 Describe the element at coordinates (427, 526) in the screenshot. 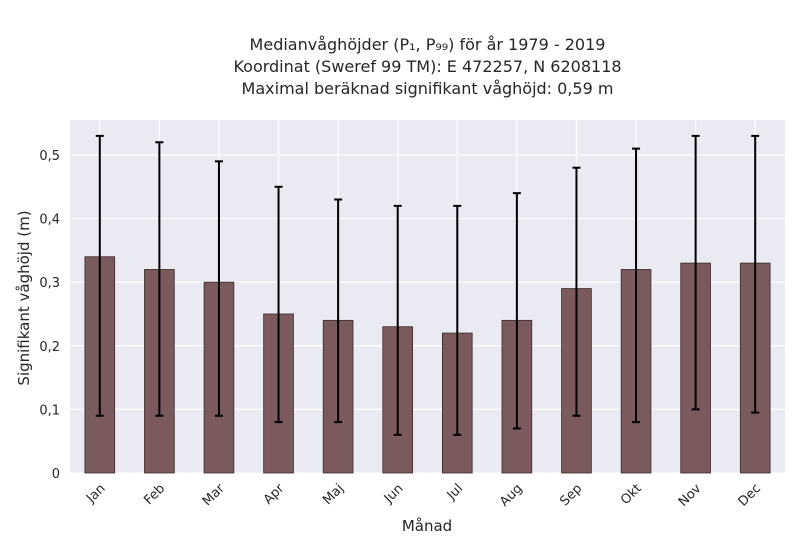

I see `x-axis-label: Månad` at that location.